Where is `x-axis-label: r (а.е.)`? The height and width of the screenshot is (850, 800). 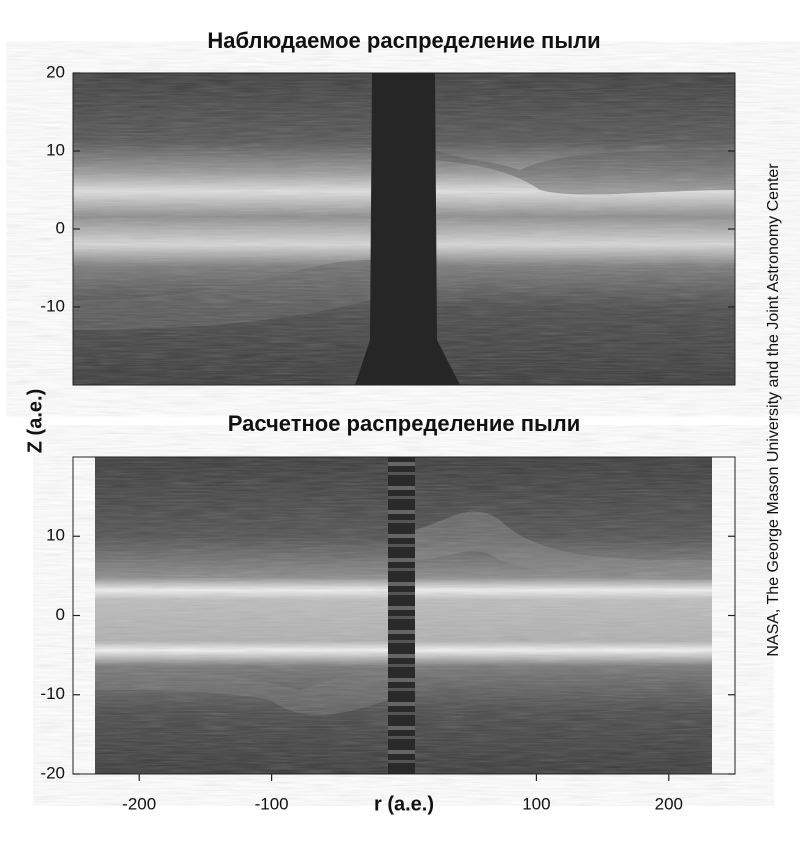 x-axis-label: r (а.е.) is located at coordinates (404, 804).